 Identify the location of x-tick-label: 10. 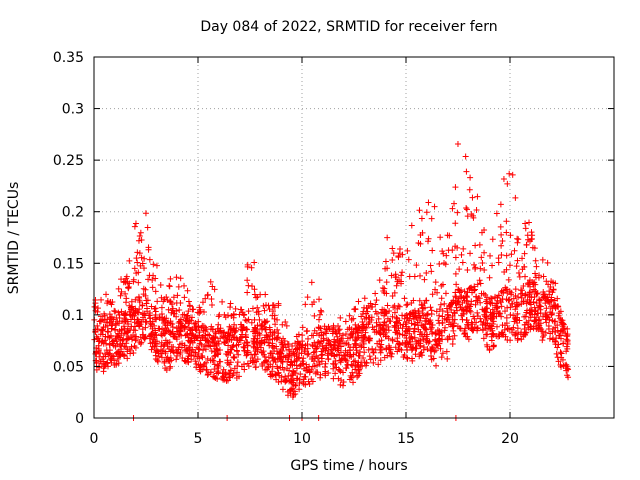
(302, 439).